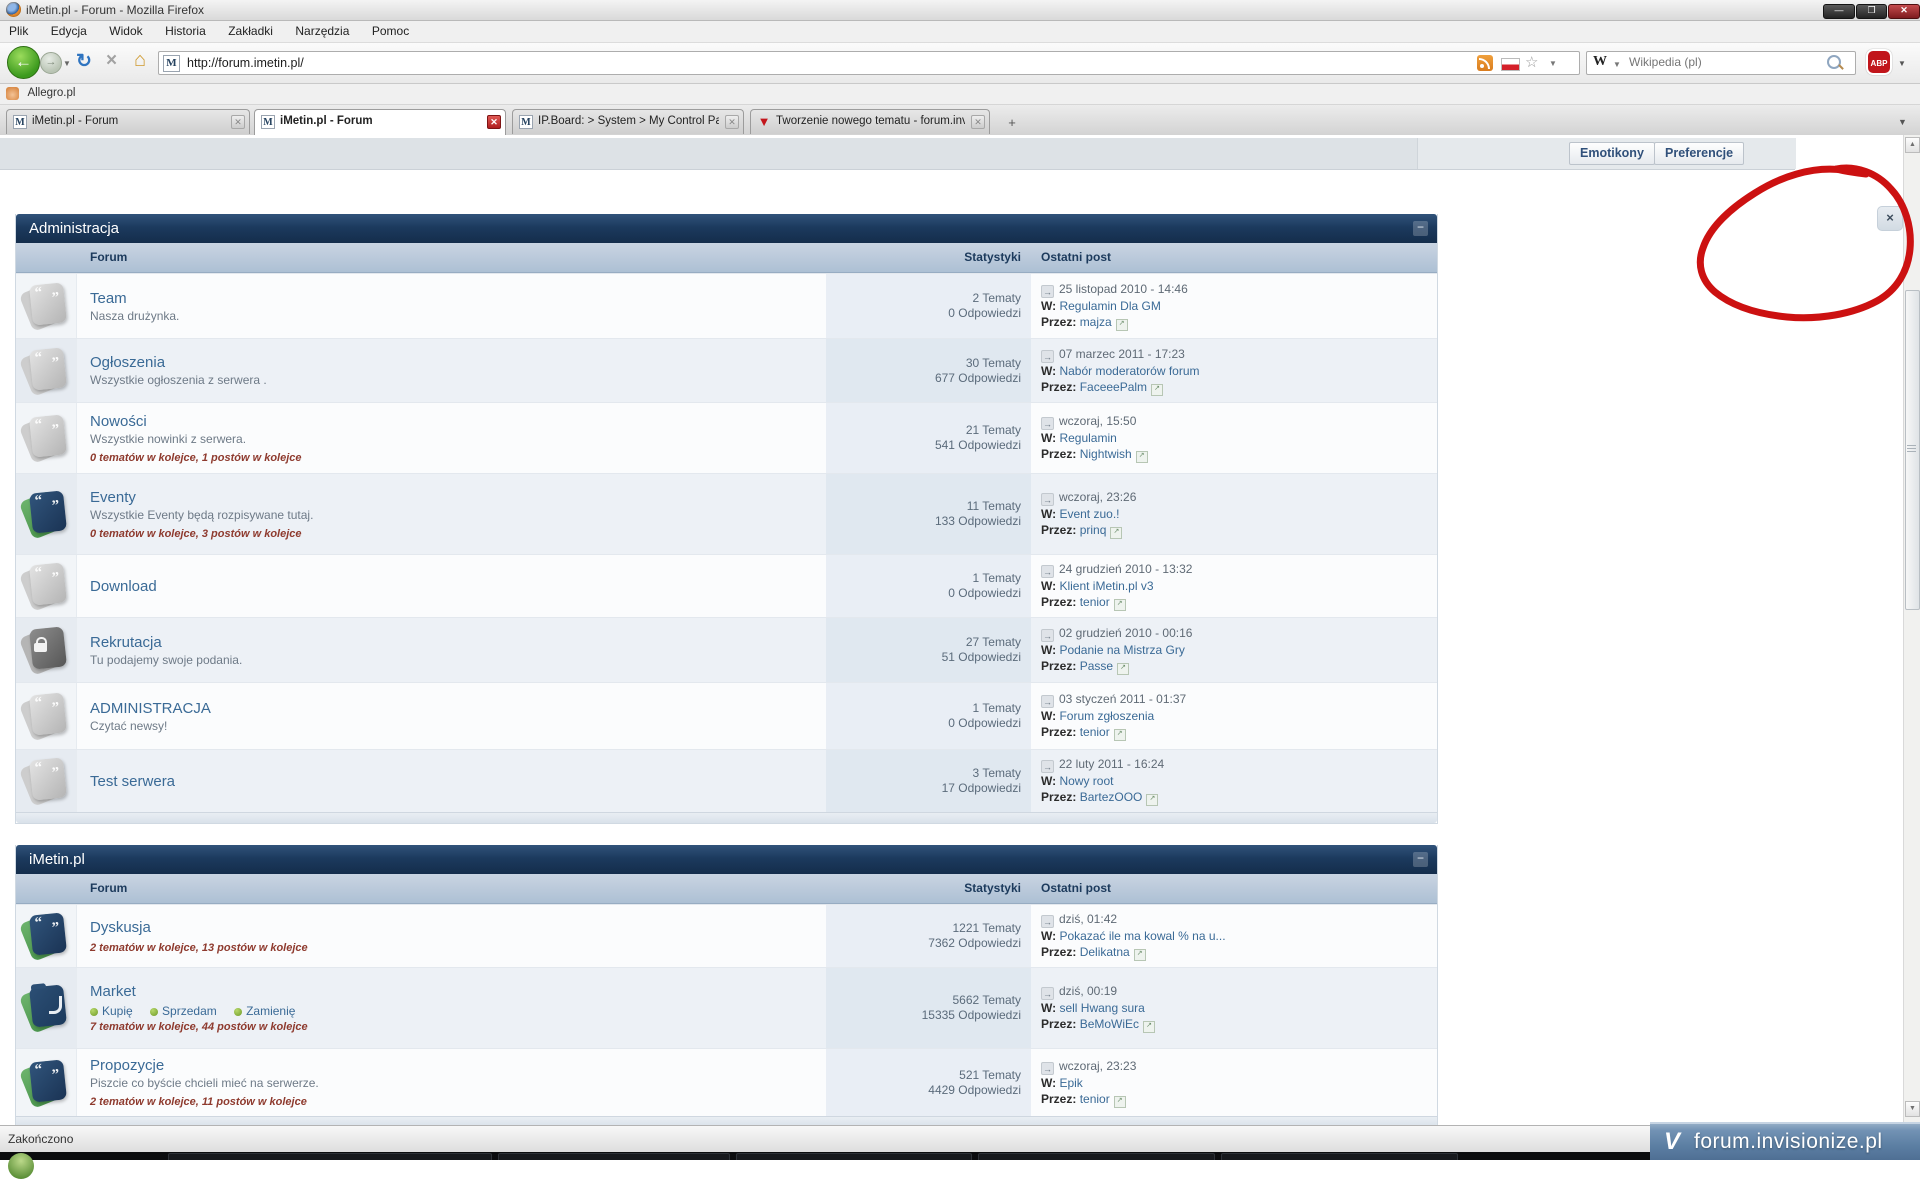  I want to click on forum-link: Download, so click(123, 586).